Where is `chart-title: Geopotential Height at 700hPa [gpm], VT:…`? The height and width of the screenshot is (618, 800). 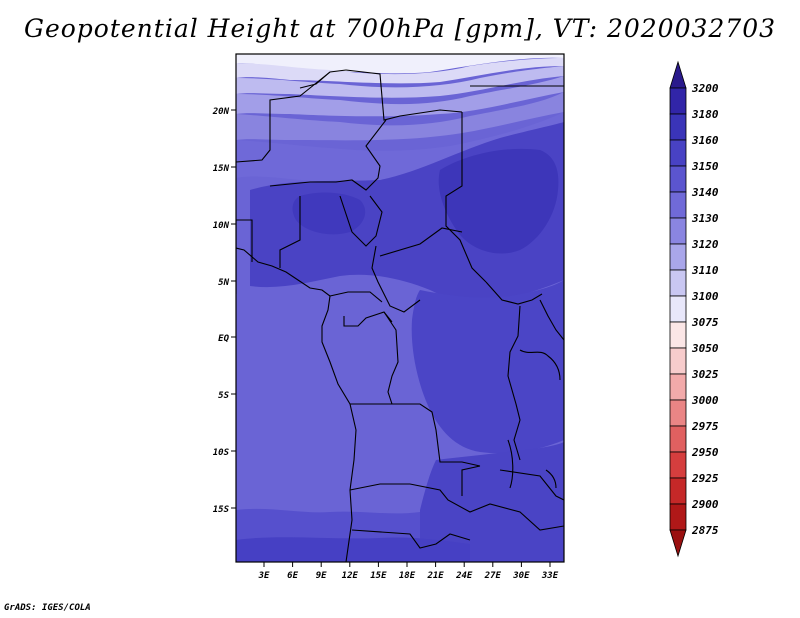 chart-title: Geopotential Height at 700hPa [gpm], VT:… is located at coordinates (400, 28).